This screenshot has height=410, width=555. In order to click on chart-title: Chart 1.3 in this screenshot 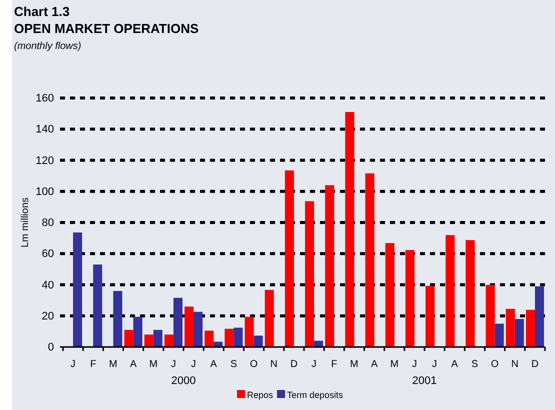, I will do `click(42, 11)`.